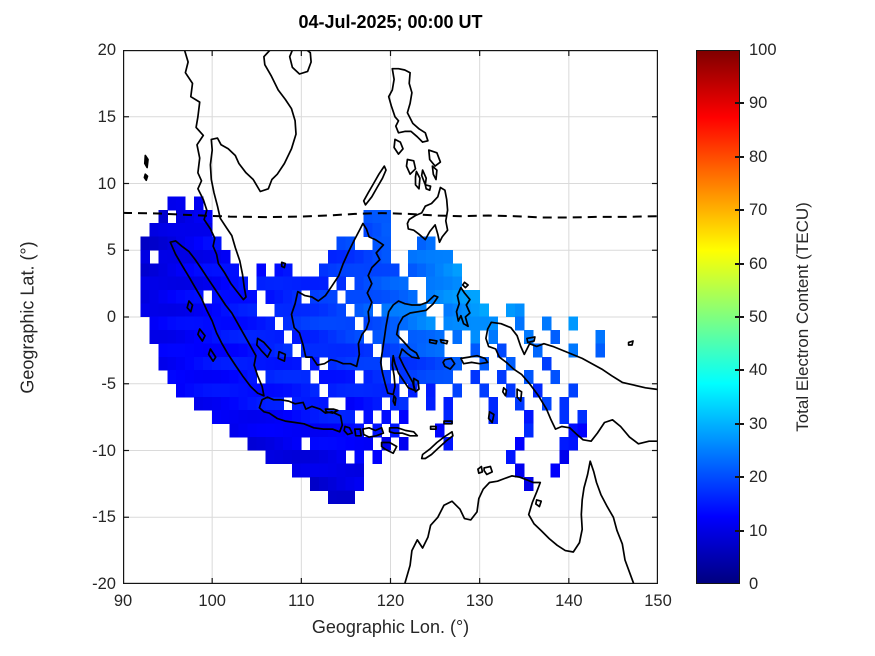 The image size is (875, 656). Describe the element at coordinates (390, 215) in the screenshot. I see `dip-equator-line` at that location.